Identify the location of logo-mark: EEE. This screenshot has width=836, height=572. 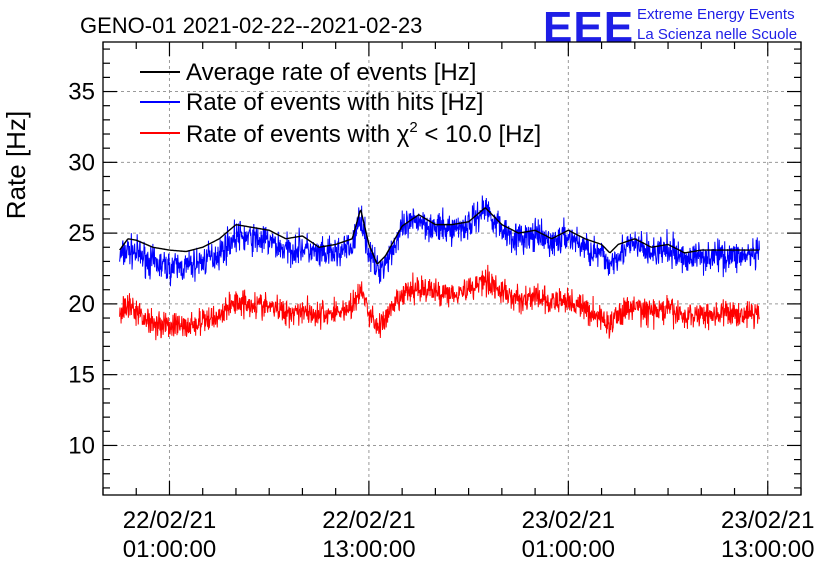
(588, 27).